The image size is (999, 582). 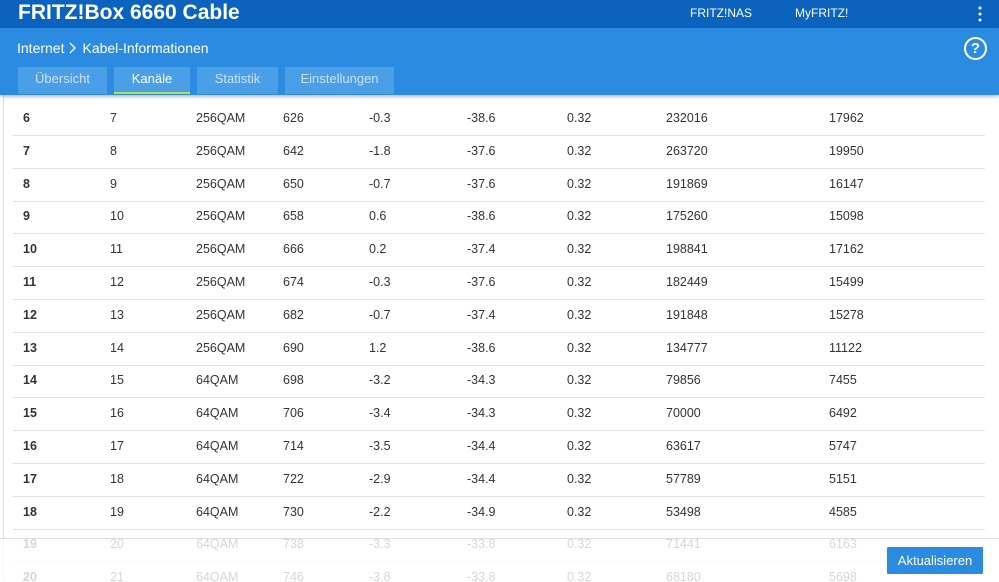 I want to click on table-row: 6 7 256QAM 626 -0.3 -38.6 0.32 232016 17962, so click(x=499, y=119).